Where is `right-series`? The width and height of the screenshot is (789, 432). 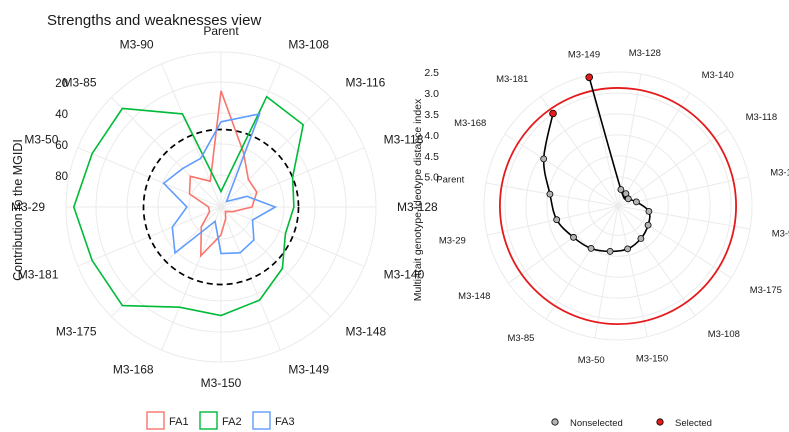 right-series is located at coordinates (596, 164).